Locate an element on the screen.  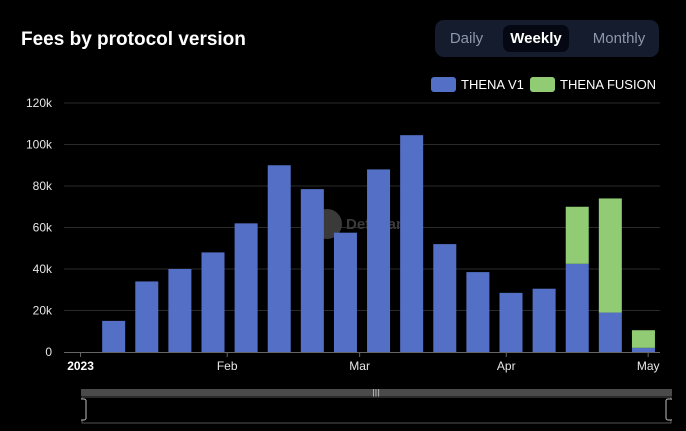
toggle-daily: Daily is located at coordinates (466, 38).